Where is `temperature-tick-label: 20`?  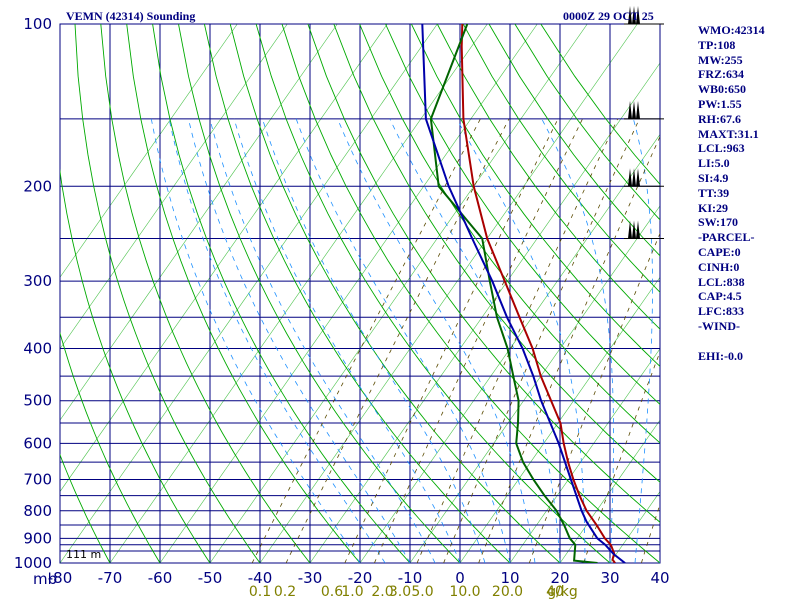
temperature-tick-label: 20 is located at coordinates (559, 578).